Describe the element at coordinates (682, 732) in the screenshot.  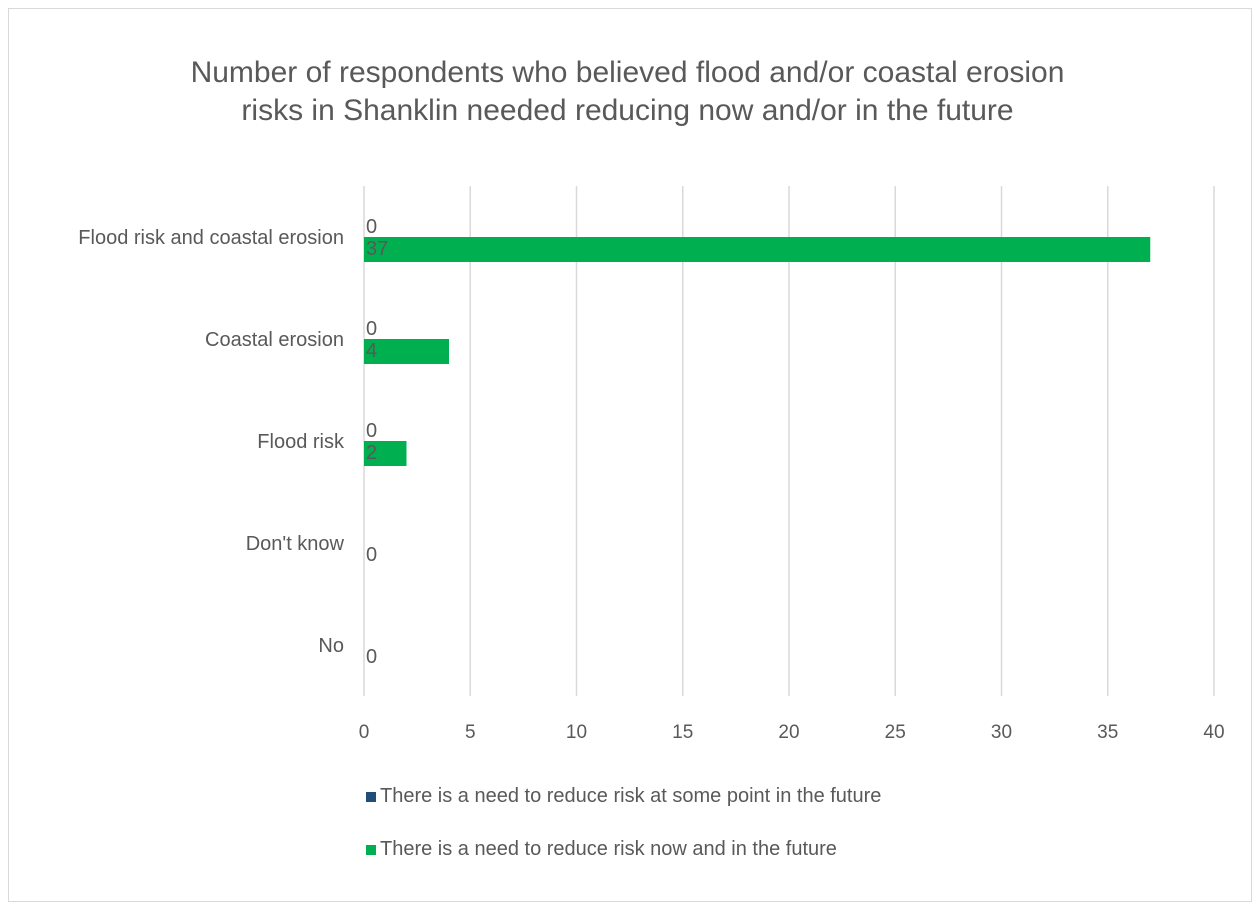
I see `x-tick-label: 15` at that location.